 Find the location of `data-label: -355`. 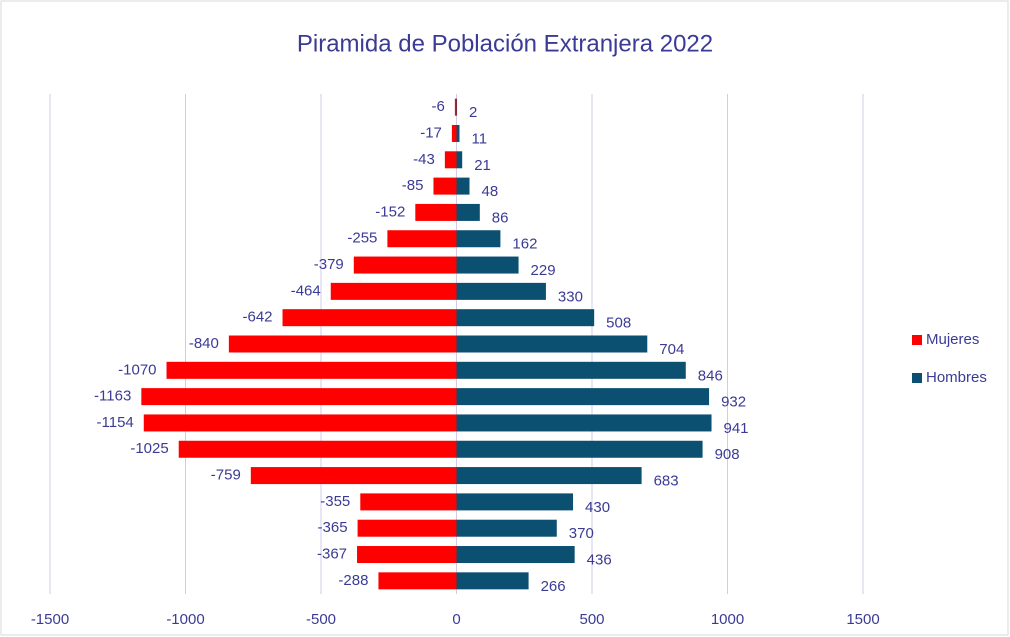

data-label: -355 is located at coordinates (335, 501).